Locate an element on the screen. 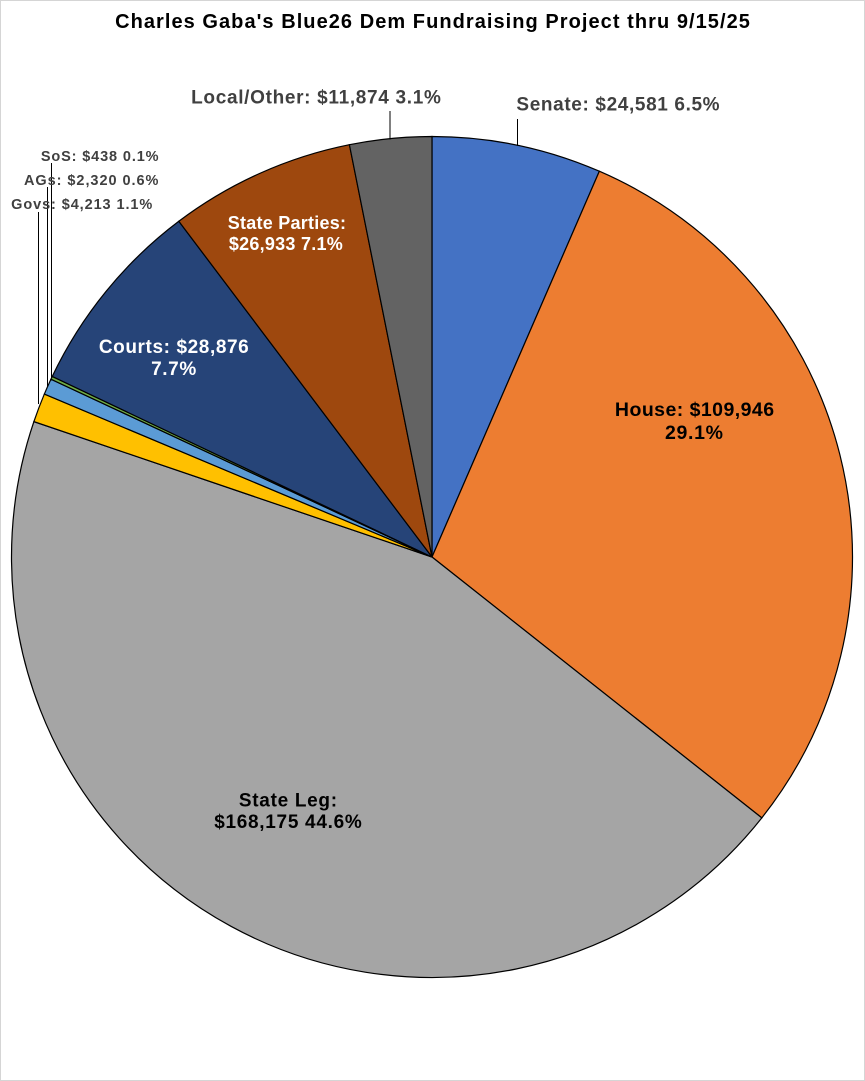  svg-text: State Parties: is located at coordinates (287, 223).